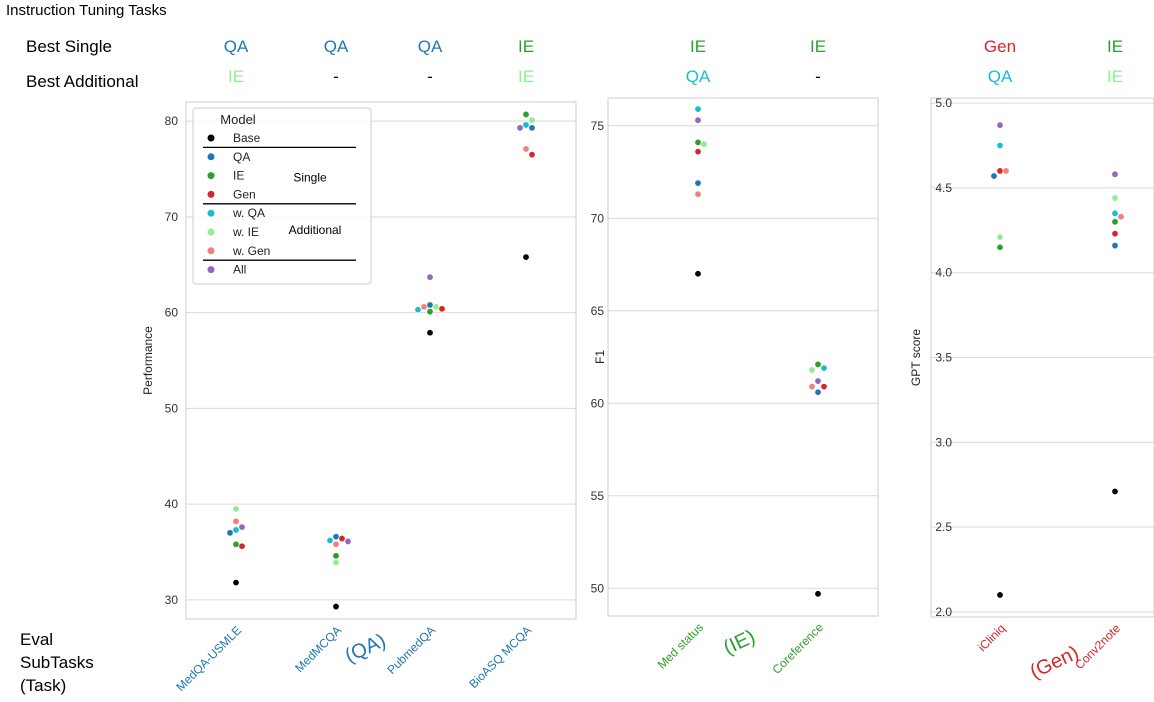 The image size is (1154, 702). I want to click on best-single-value: Gen, so click(1000, 46).